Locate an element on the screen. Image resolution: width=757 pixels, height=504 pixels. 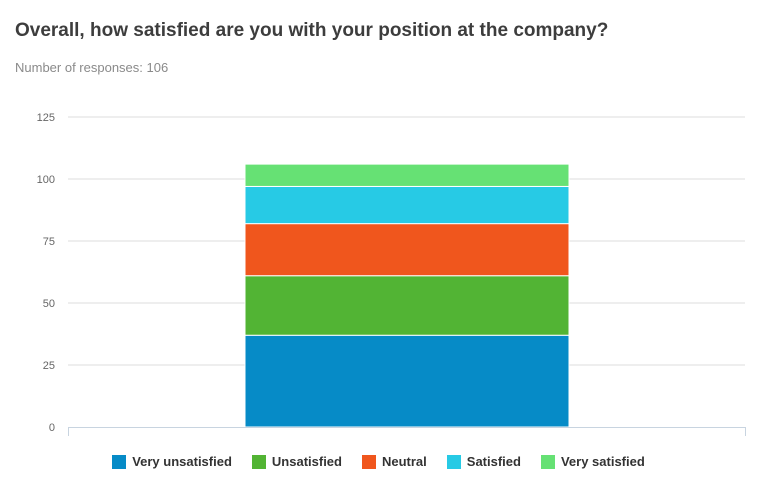
legend-item-very-satisfied: Very satisfied is located at coordinates (592, 461).